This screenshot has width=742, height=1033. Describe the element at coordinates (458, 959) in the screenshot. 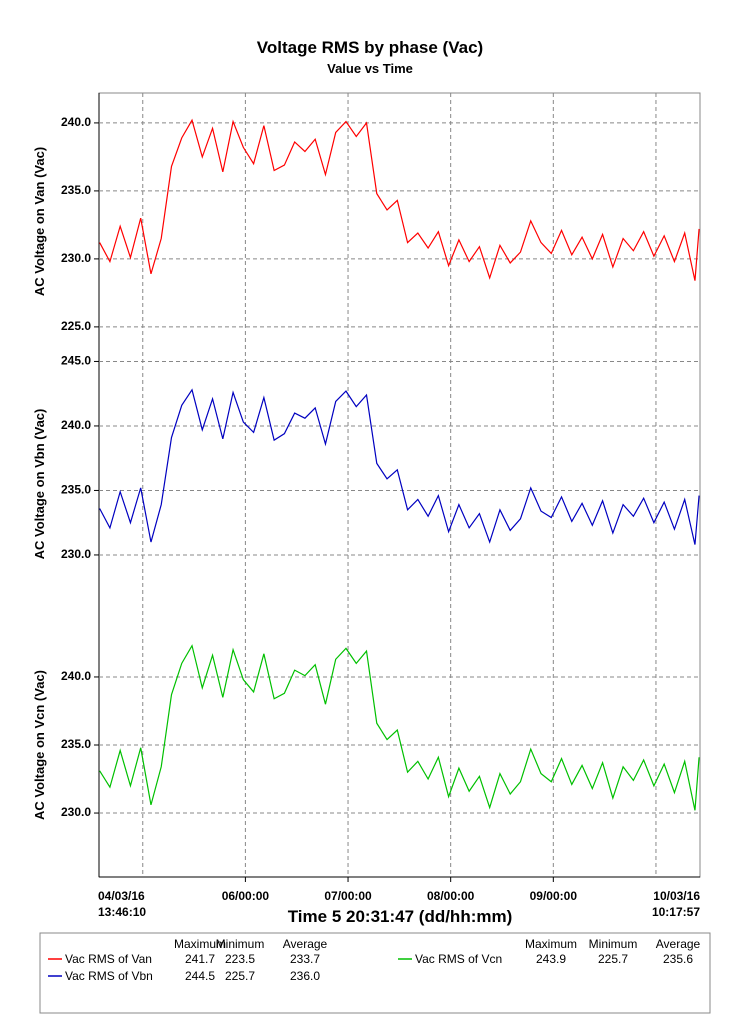

I see `legend-label: Vac RMS of Vcn` at that location.